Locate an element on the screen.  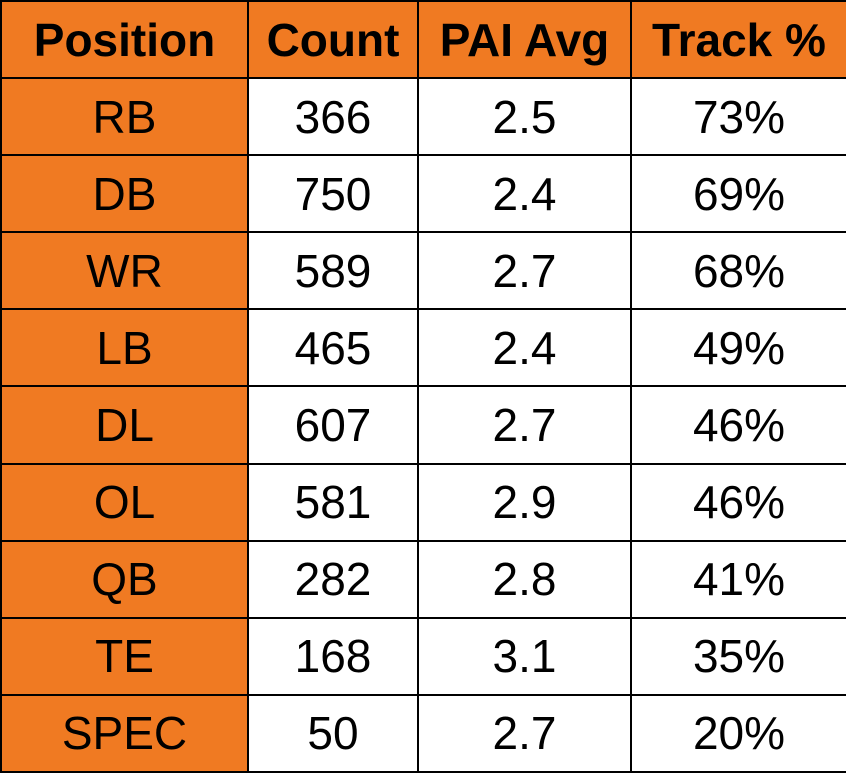
table-row: SPEC 50 2.7 20% is located at coordinates (423, 733).